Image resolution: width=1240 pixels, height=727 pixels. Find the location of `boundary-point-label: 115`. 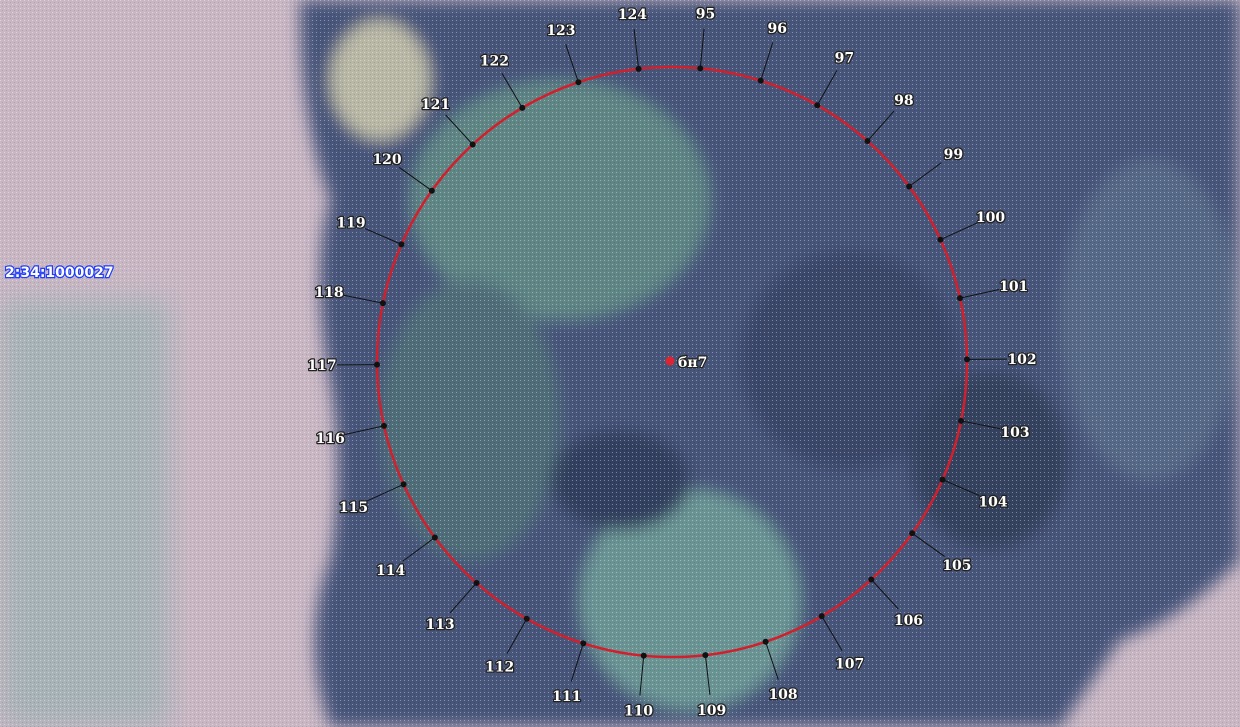

boundary-point-label: 115 is located at coordinates (353, 508).